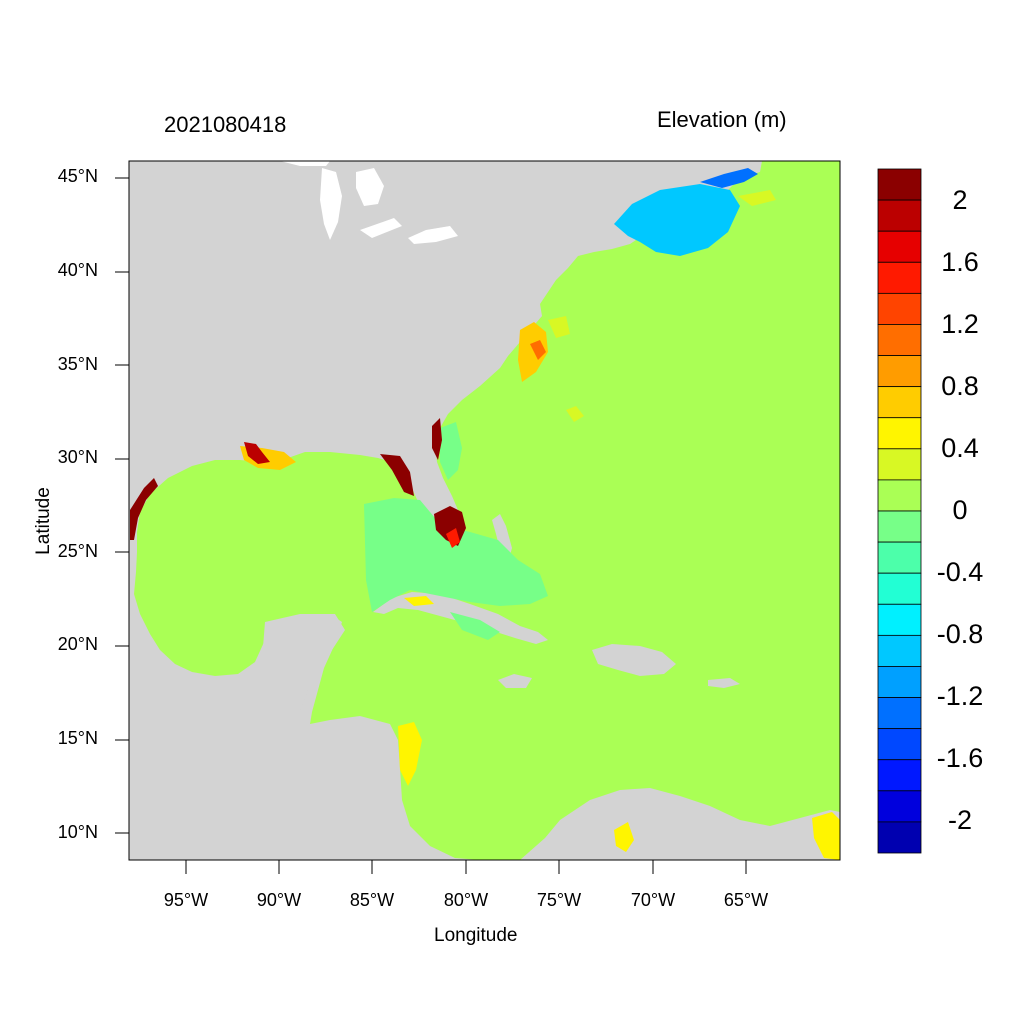 This screenshot has width=1024, height=1024. Describe the element at coordinates (475, 626) in the screenshot. I see `cuba-shelf-negative-anomaly` at that location.